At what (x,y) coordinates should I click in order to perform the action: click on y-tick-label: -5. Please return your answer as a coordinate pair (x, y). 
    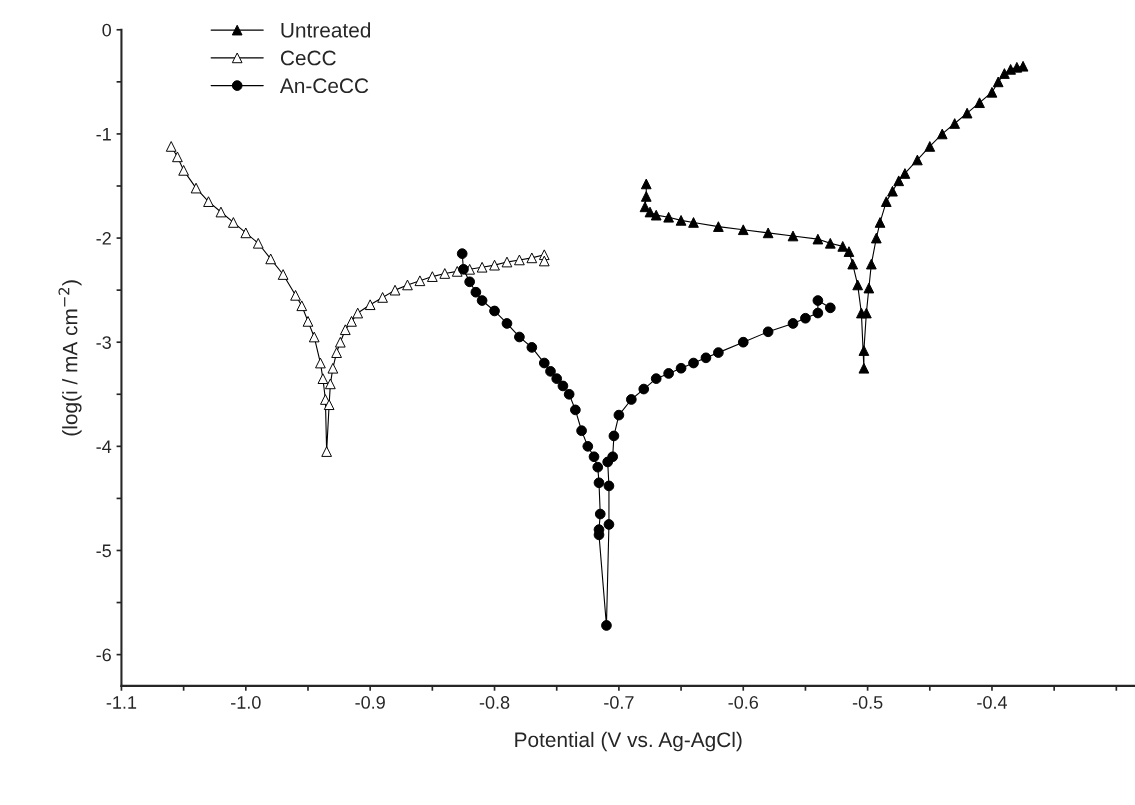
    Looking at the image, I should click on (103, 551).